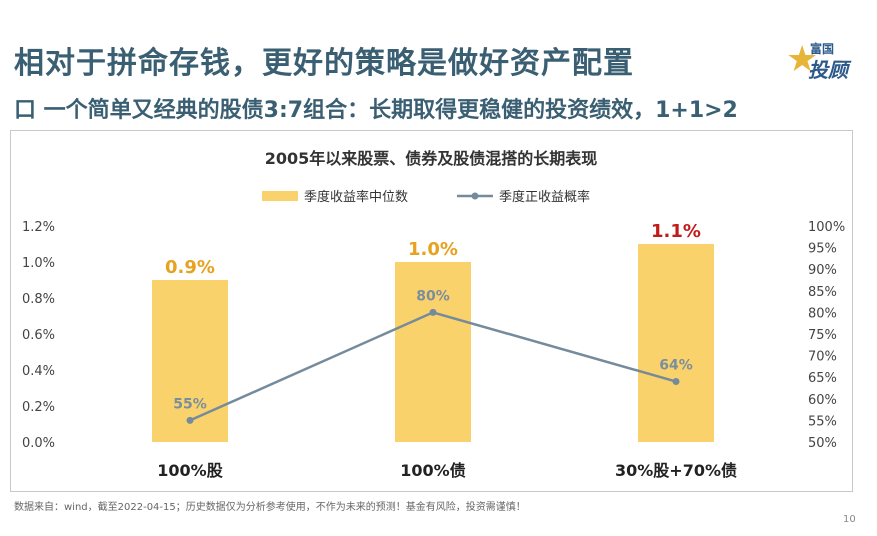  I want to click on y-right-tick-label: 80%, so click(822, 313).